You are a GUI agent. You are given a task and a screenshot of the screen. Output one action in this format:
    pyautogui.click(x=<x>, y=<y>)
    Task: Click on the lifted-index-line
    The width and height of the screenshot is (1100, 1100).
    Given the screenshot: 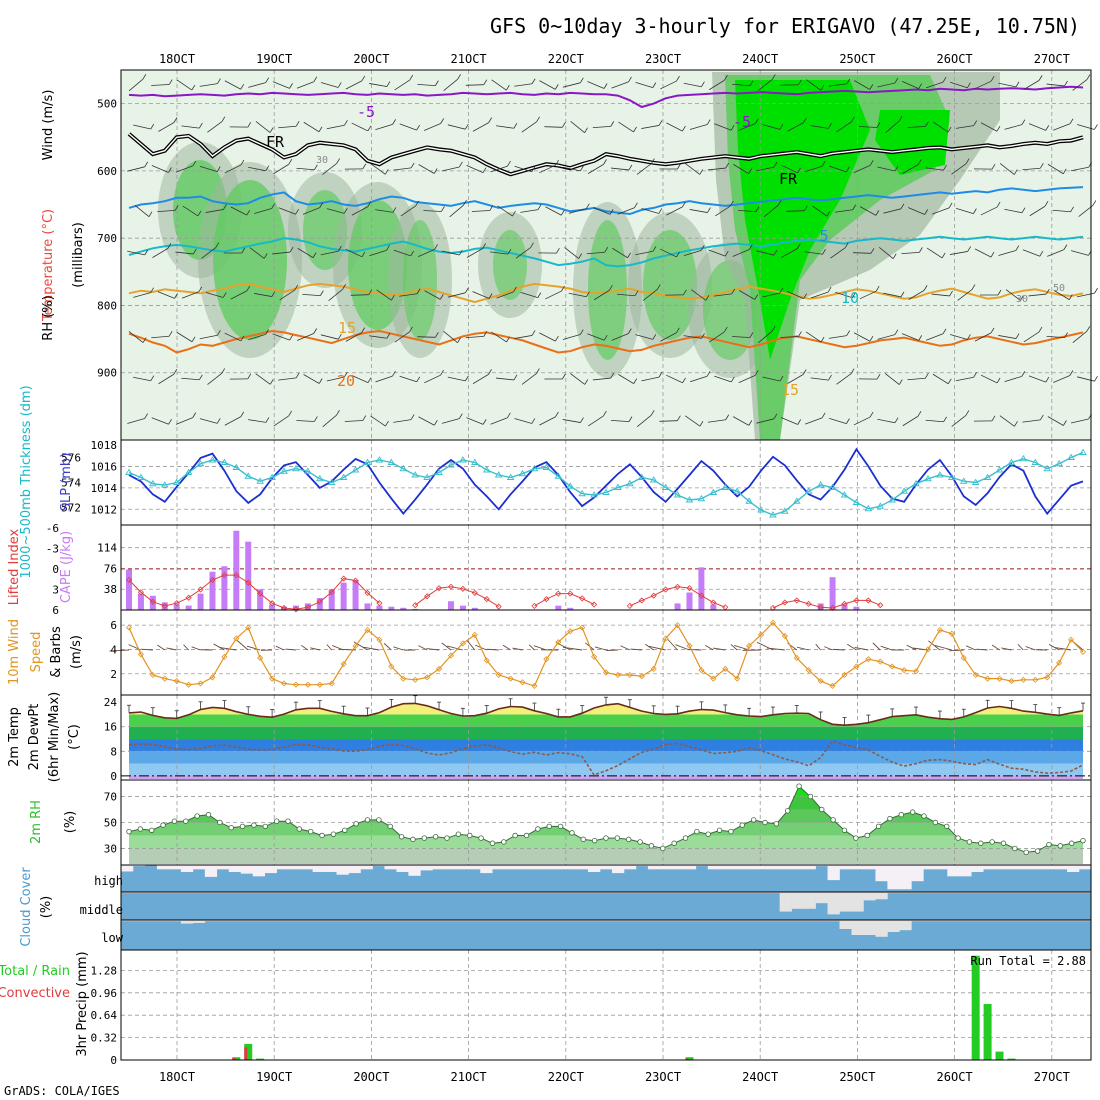 What is the action you would take?
    pyautogui.click(x=826, y=604)
    